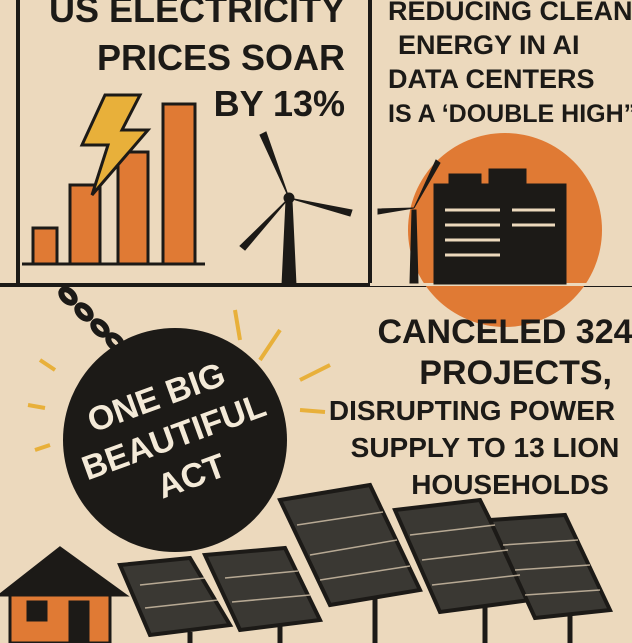  I want to click on headline-line: HOUSEHOLDS, so click(510, 484).